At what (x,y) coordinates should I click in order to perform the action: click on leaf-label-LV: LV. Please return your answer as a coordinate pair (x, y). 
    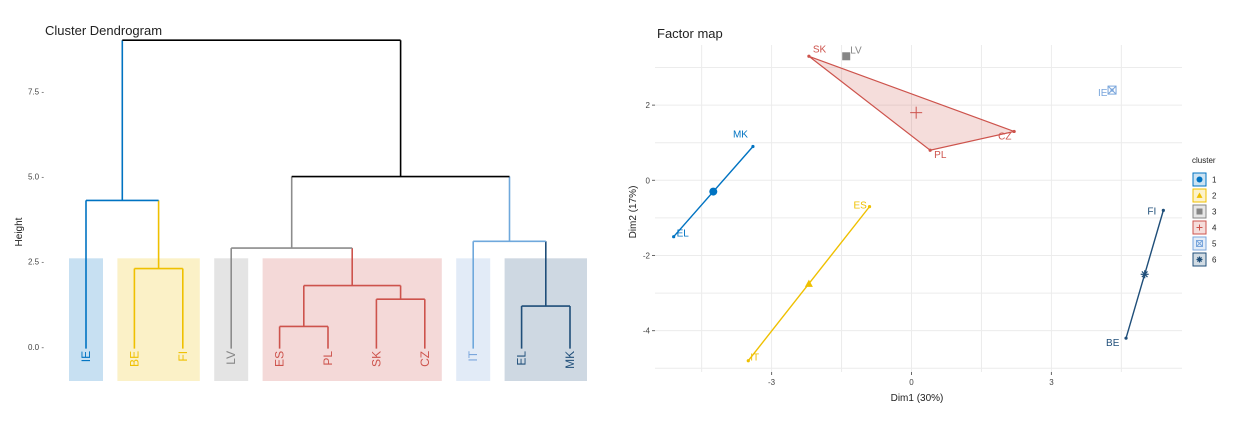
    Looking at the image, I should click on (231, 358).